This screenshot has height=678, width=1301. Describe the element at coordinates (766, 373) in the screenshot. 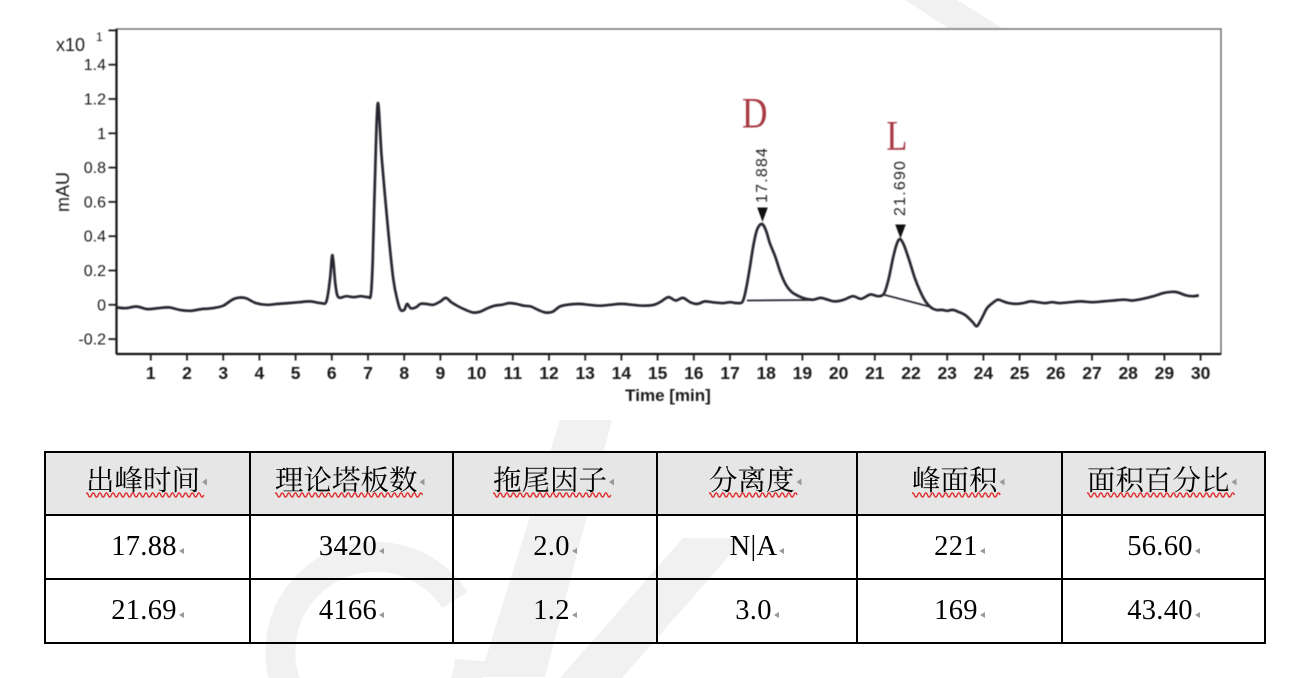

I see `svg-text: 18` at that location.